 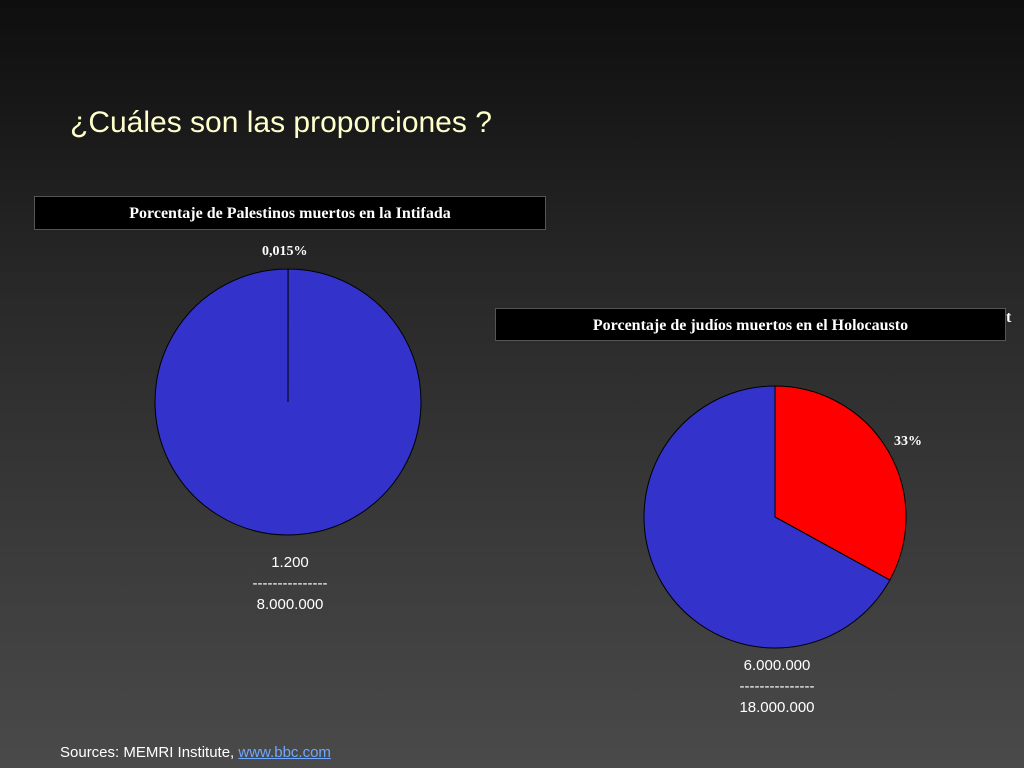 I want to click on chart-1-slice-label: 0,015%, so click(x=285, y=251).